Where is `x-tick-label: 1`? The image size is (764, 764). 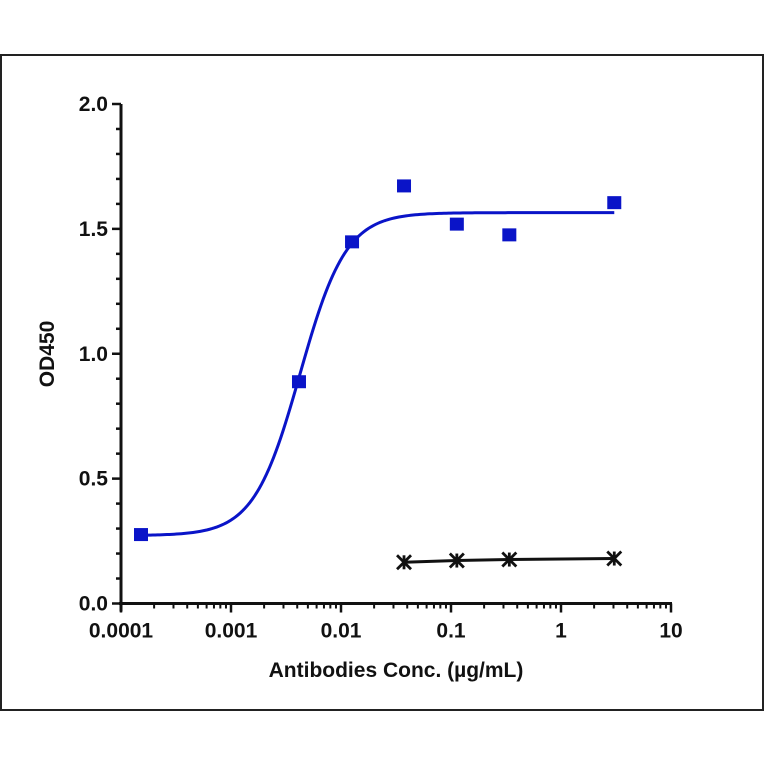
x-tick-label: 1 is located at coordinates (561, 631).